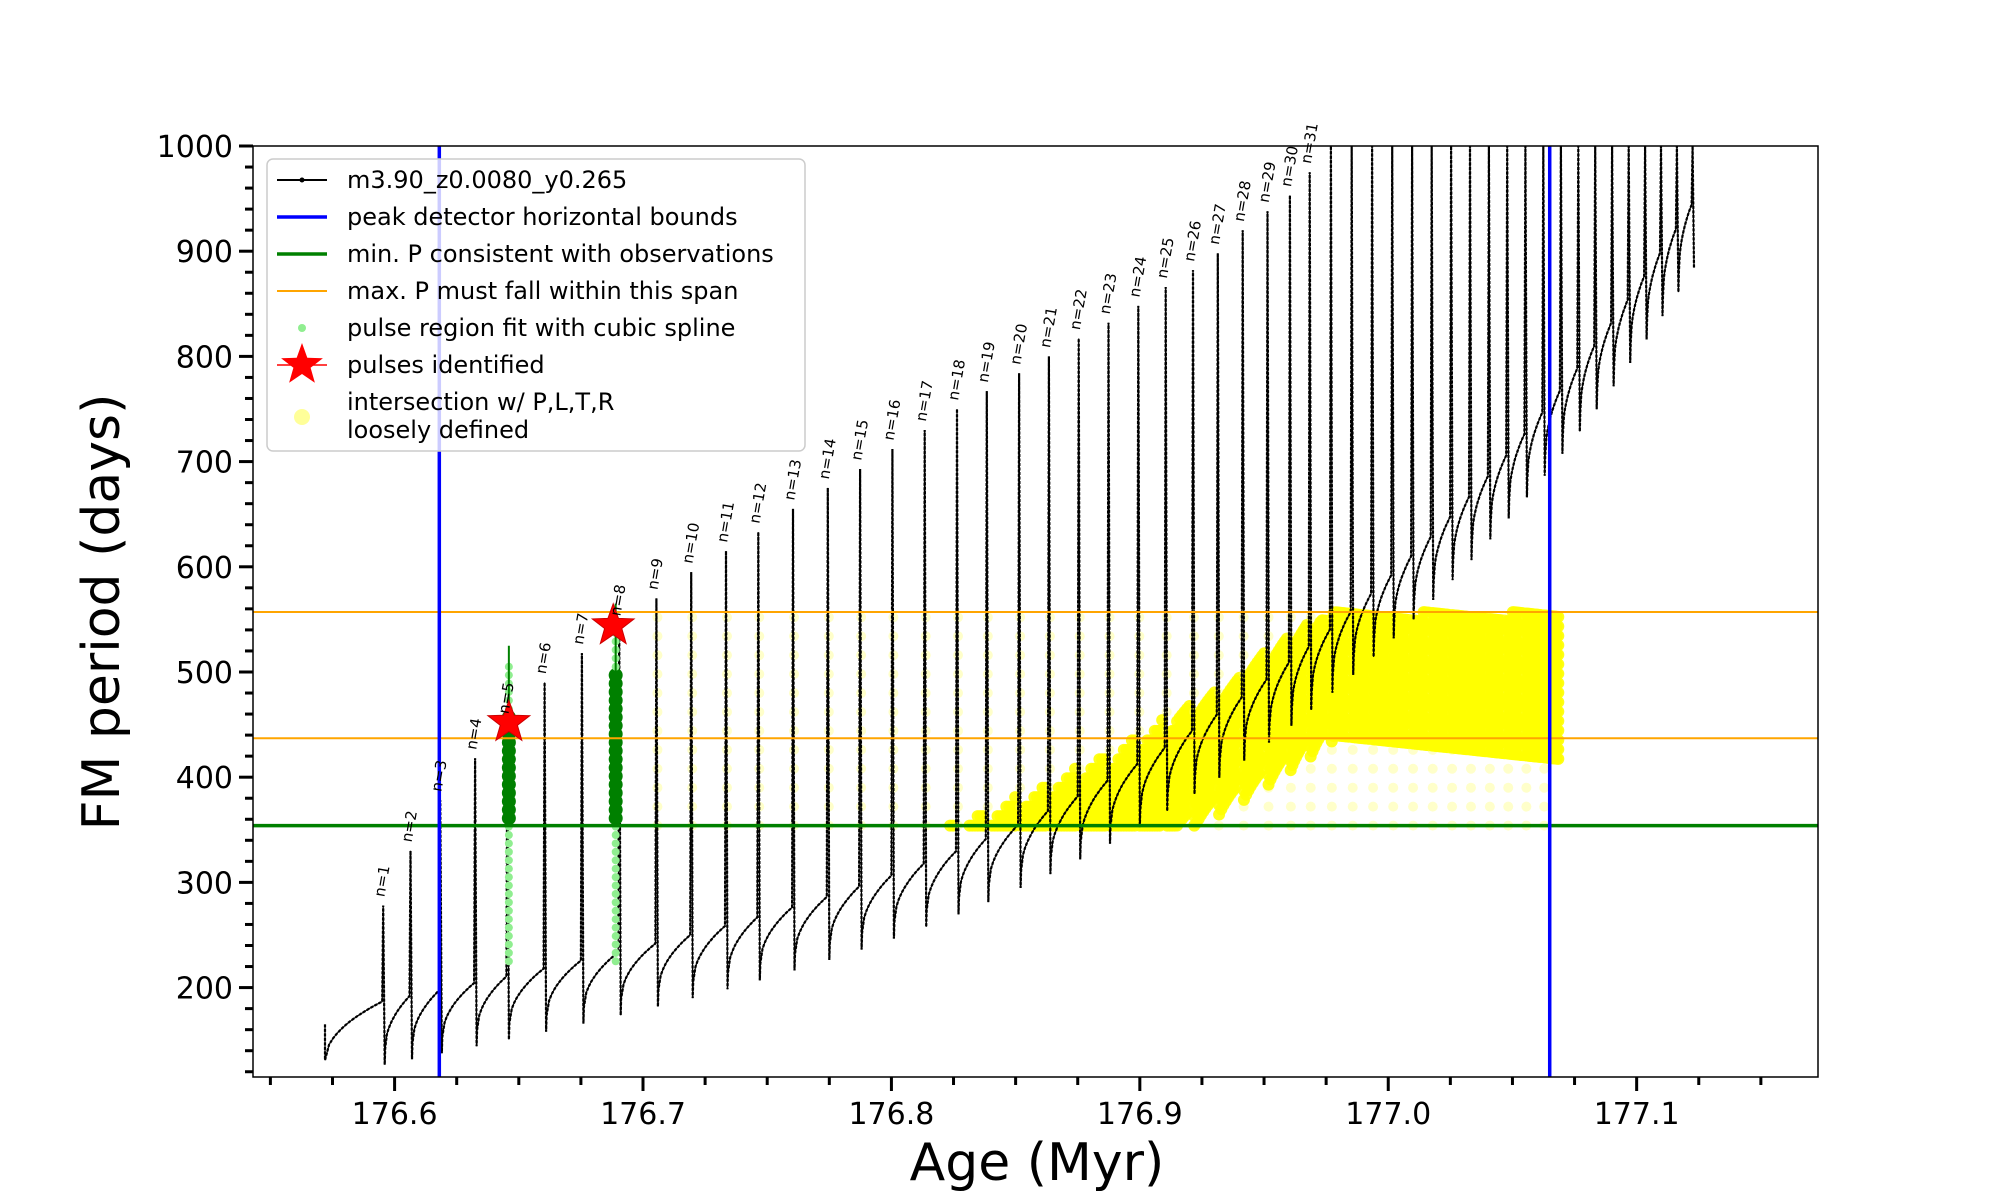  Describe the element at coordinates (302, 417) in the screenshot. I see `legend-handle-circle` at that location.